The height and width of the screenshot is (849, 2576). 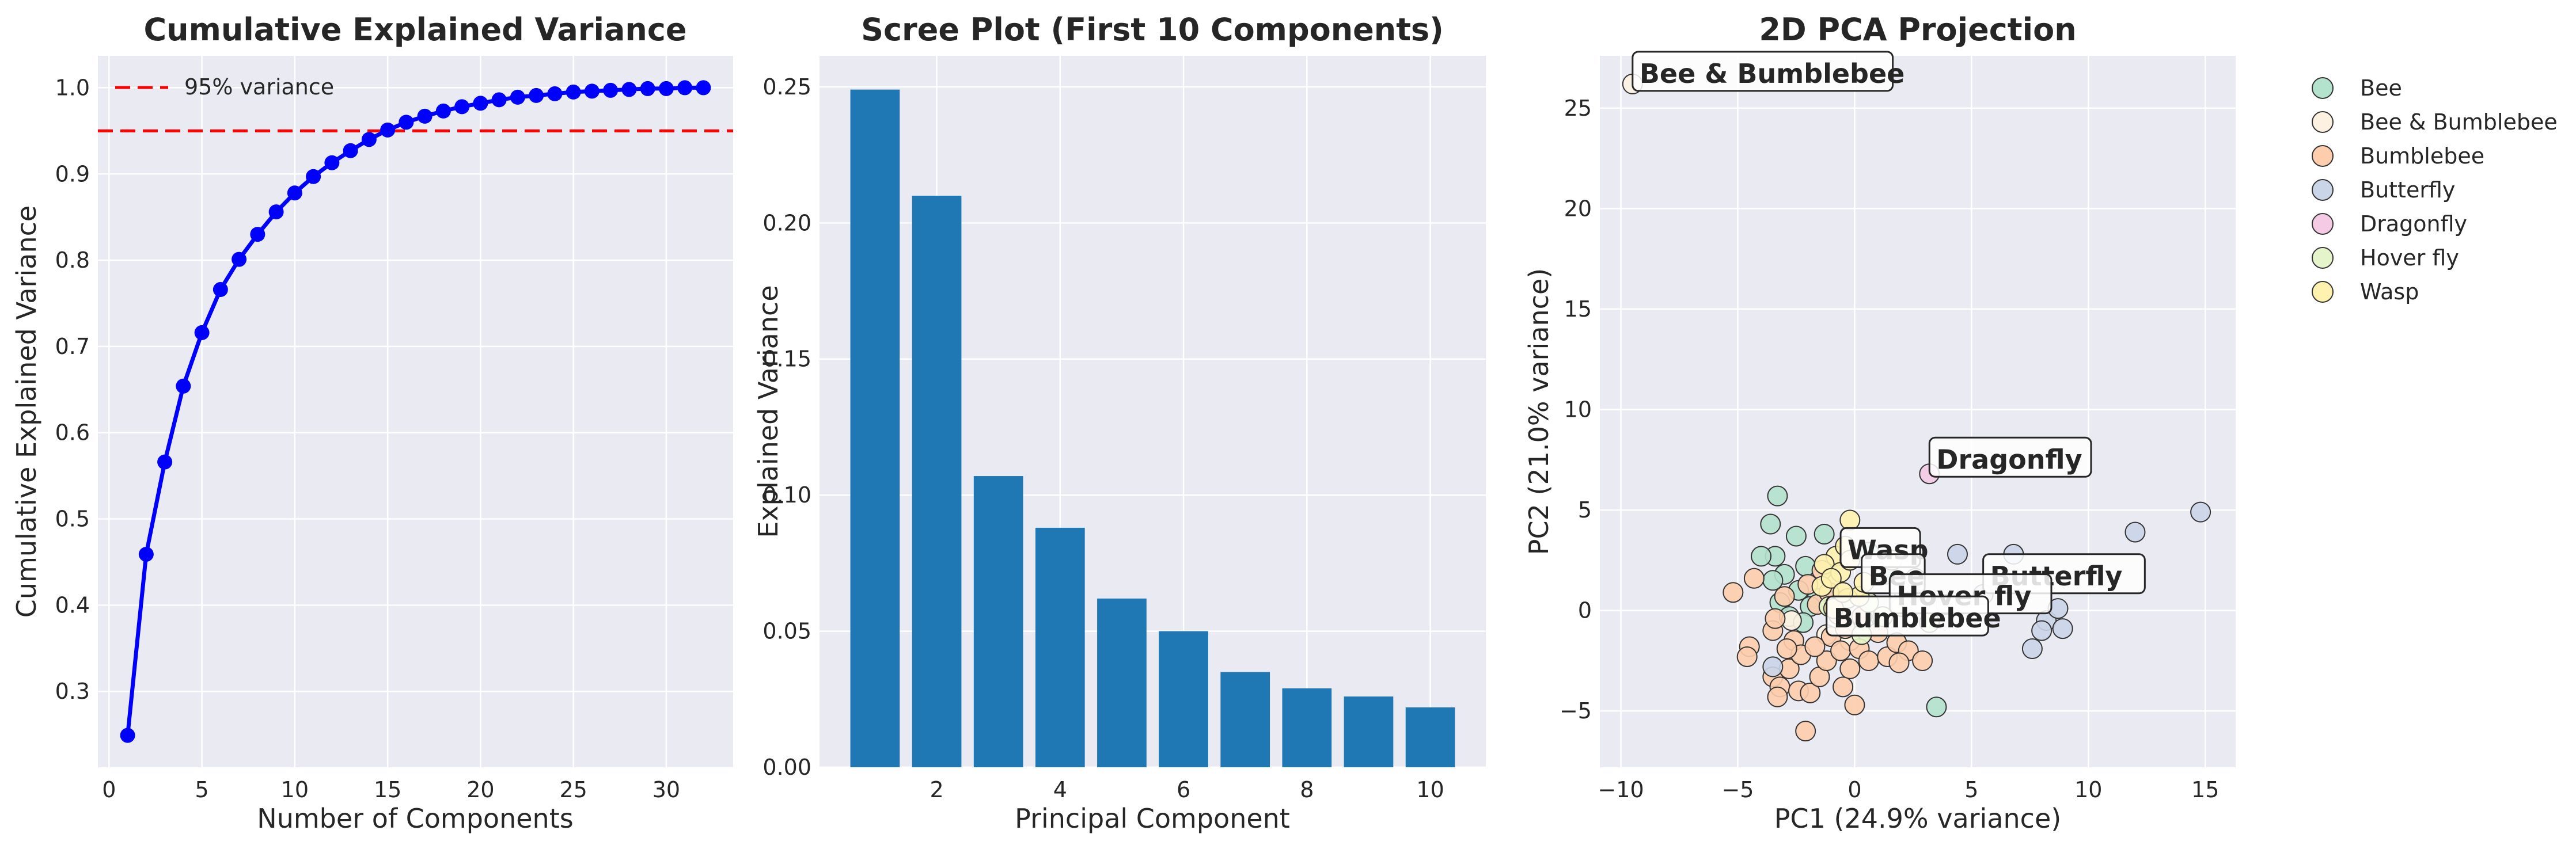 What do you see at coordinates (998, 621) in the screenshot?
I see `bar-pc3` at bounding box center [998, 621].